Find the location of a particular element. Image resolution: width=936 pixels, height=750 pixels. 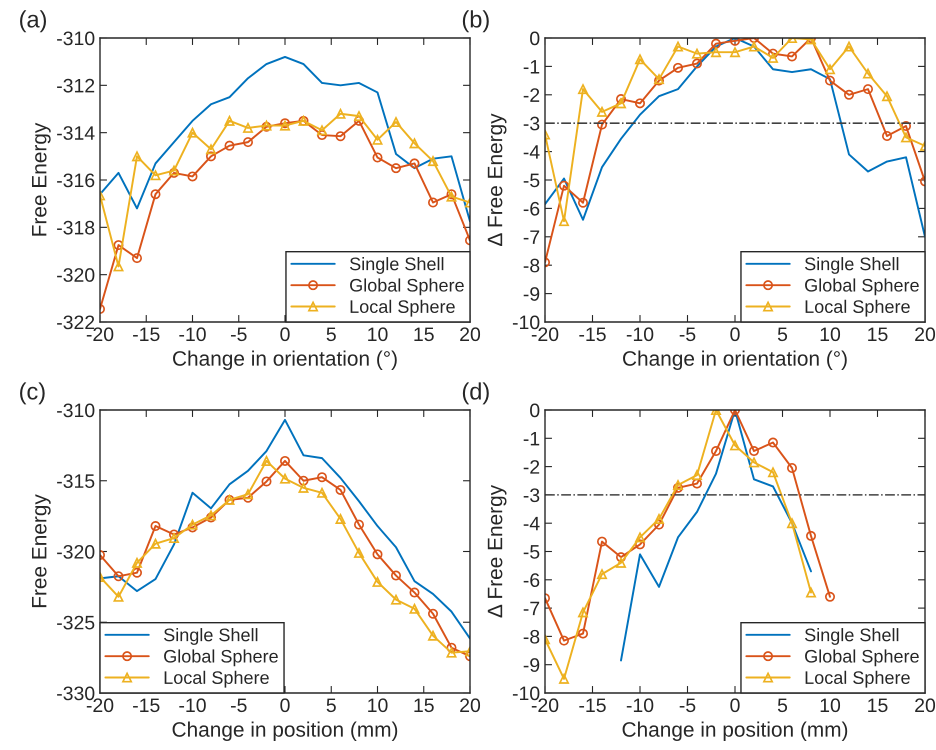

chart-title: (a) is located at coordinates (33, 21).